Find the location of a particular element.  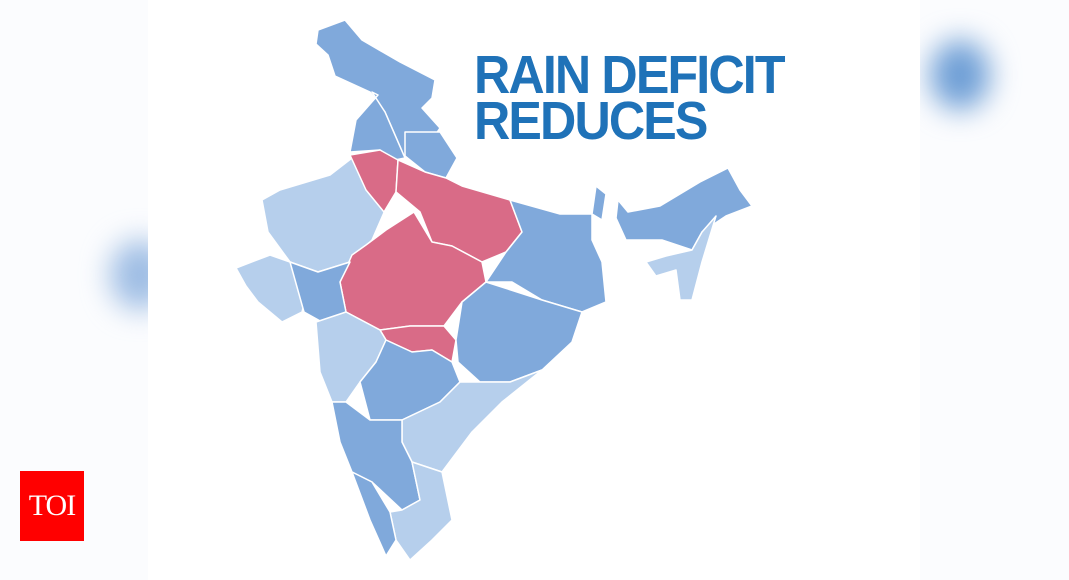

toi-logo: TOI is located at coordinates (52, 506).